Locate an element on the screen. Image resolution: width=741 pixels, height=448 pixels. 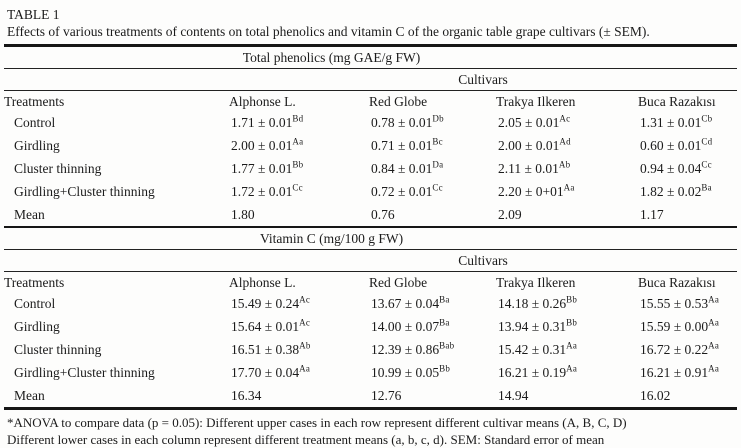
measurement-value: 2.00 ± 0.01 is located at coordinates (529, 145).